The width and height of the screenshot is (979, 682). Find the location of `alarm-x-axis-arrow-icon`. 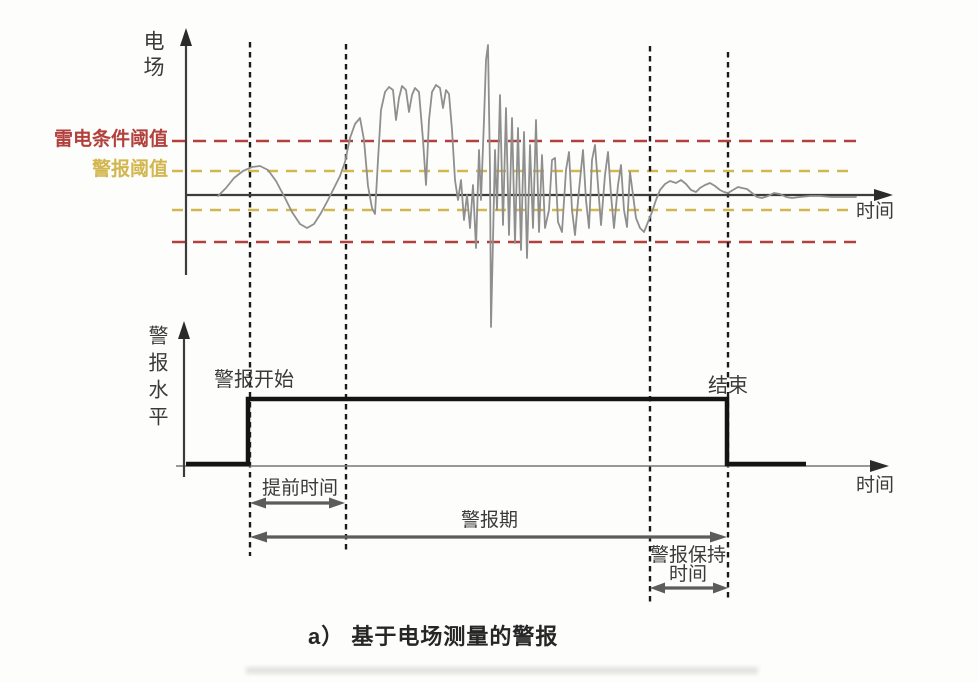

alarm-x-axis-arrow-icon is located at coordinates (879, 466).